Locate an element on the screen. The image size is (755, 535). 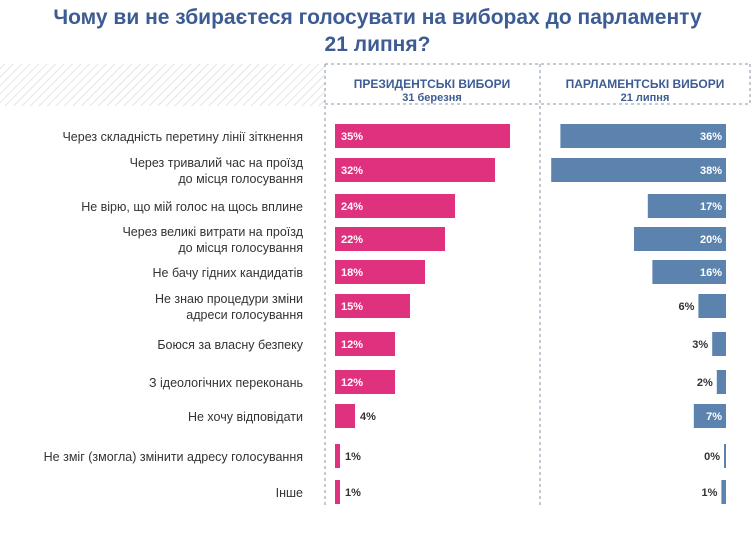
data-label-parliament: 20% is located at coordinates (711, 240).